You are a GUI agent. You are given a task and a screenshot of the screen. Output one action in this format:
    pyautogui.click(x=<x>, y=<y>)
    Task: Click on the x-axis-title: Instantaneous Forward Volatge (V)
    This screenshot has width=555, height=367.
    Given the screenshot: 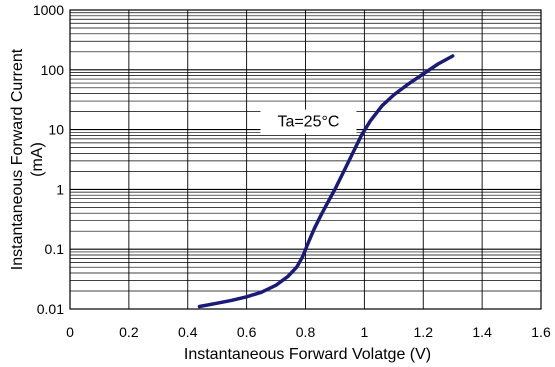 What is the action you would take?
    pyautogui.click(x=307, y=354)
    